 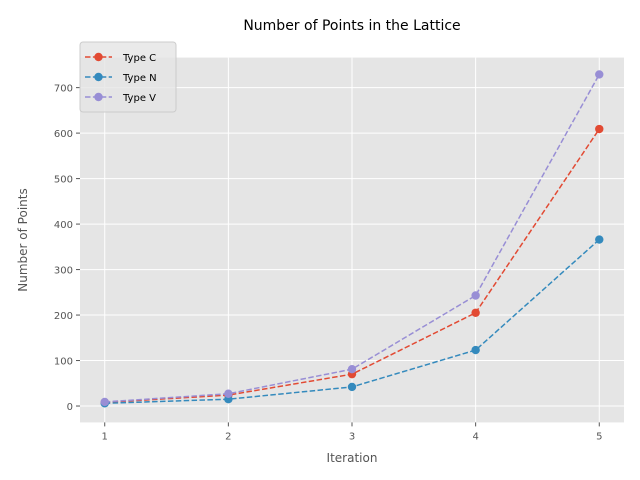 I want to click on x-tick-label: 4, so click(x=475, y=436).